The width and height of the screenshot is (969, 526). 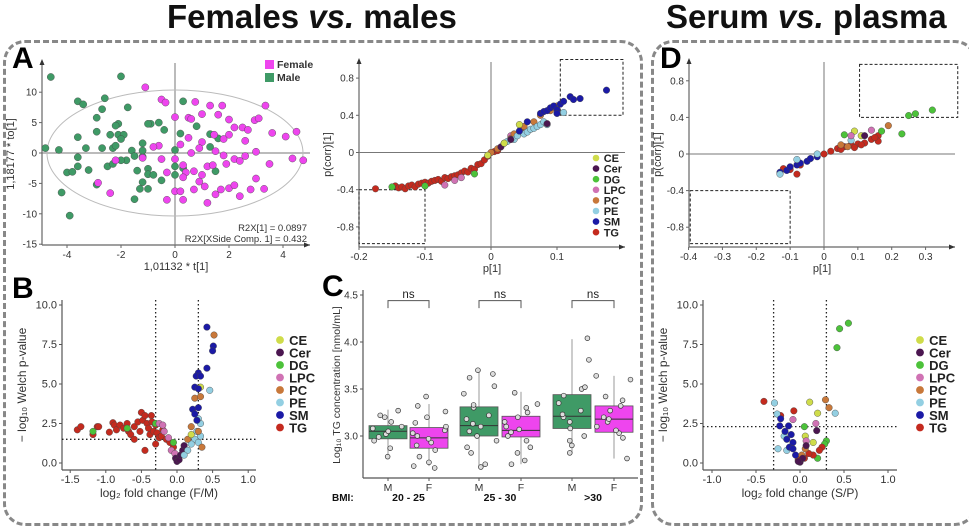 I want to click on r2x-annotation: R2X[XSide Comp. 1] = 0.432, so click(x=246, y=239).